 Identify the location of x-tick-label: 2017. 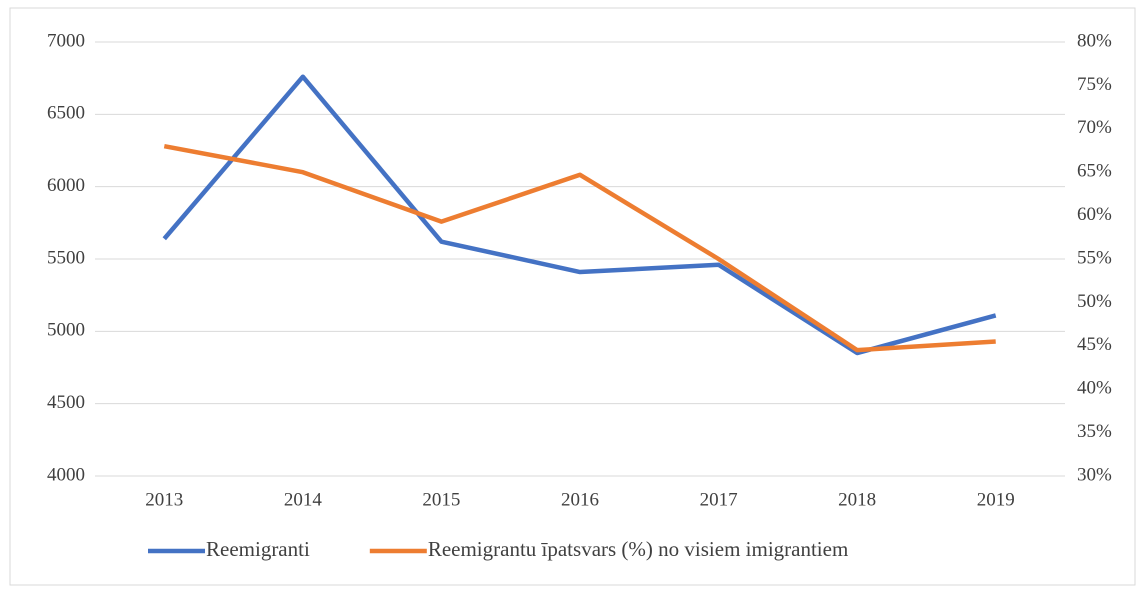
(719, 499).